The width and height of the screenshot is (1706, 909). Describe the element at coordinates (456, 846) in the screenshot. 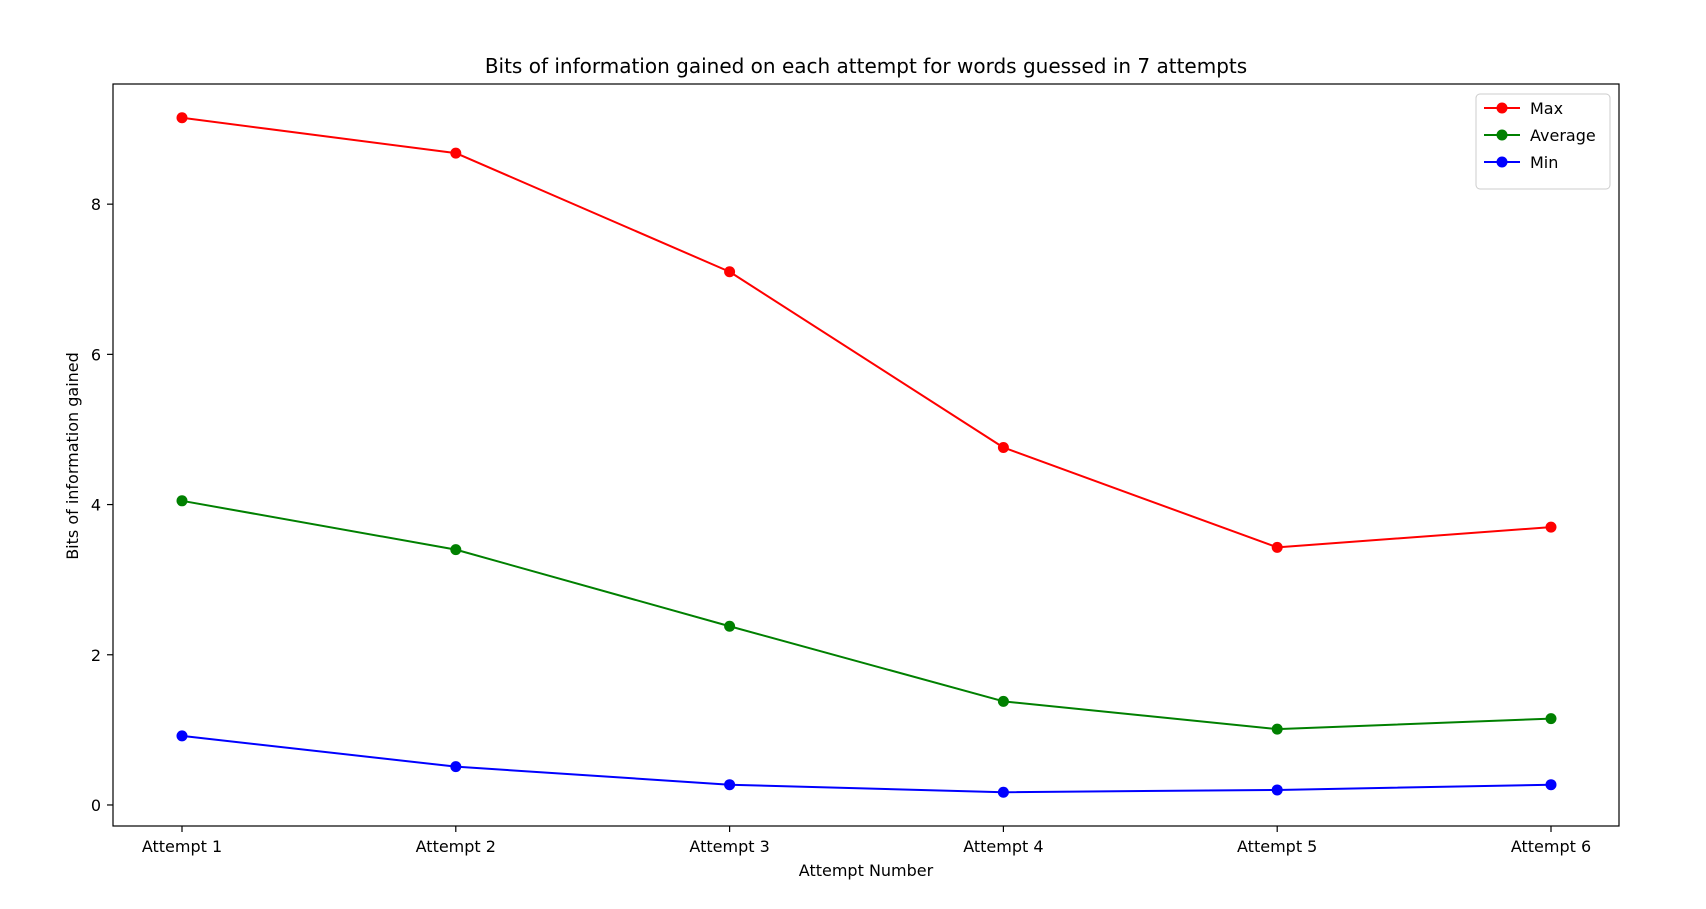

I see `x-tick-label: Attempt 2` at that location.